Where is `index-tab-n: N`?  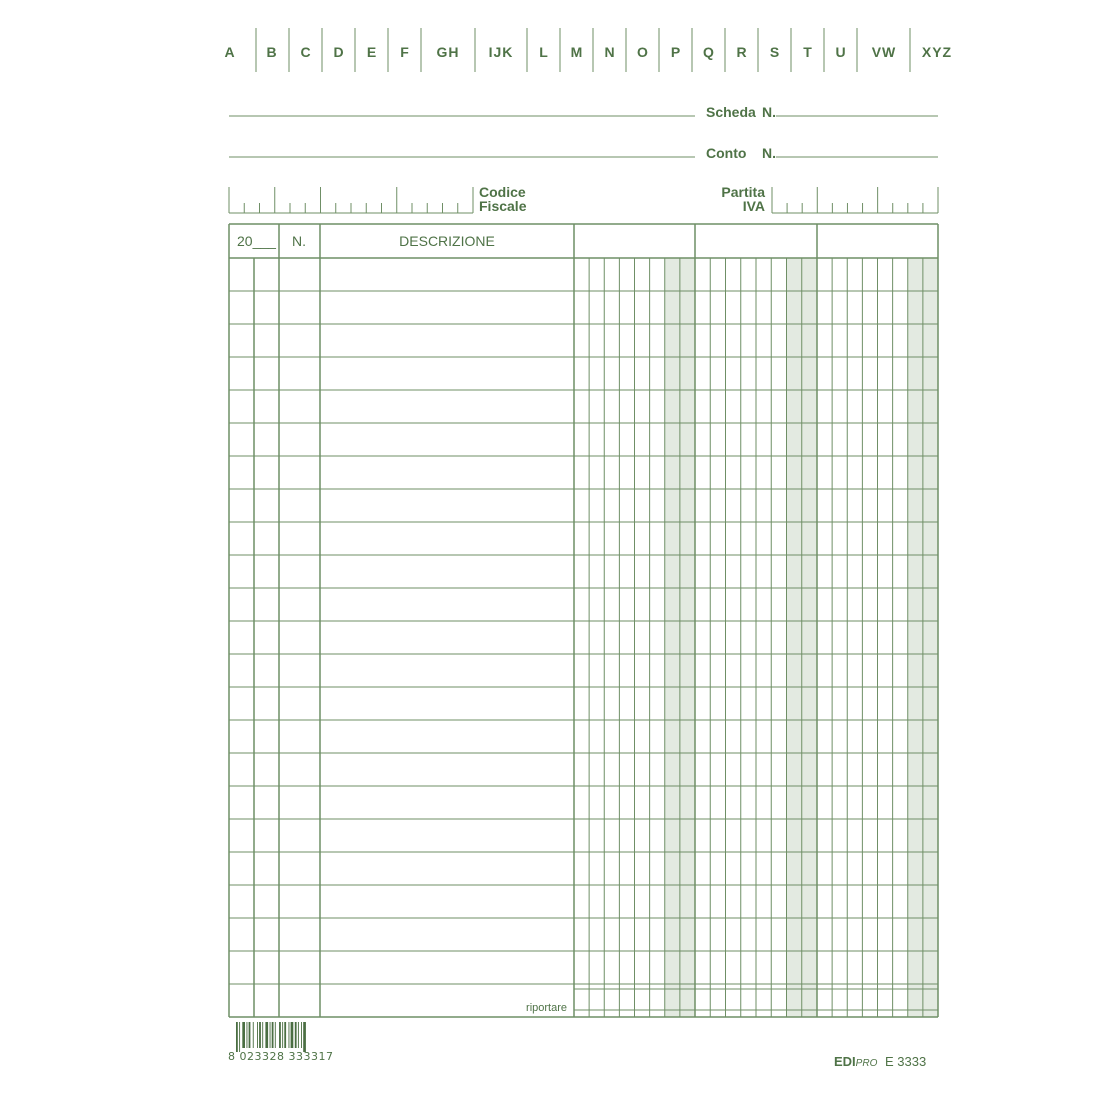 index-tab-n: N is located at coordinates (610, 52).